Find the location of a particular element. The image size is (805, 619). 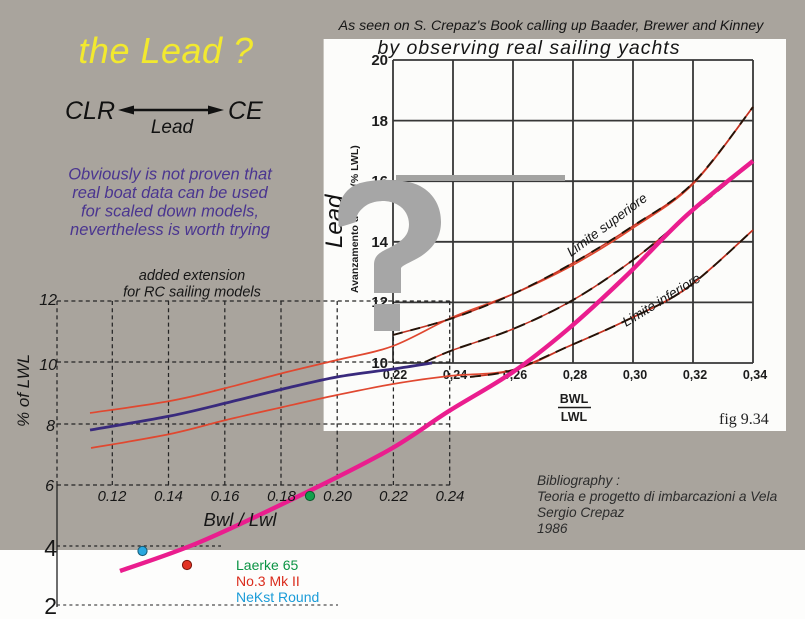

svg-text: 0.12 is located at coordinates (113, 497).